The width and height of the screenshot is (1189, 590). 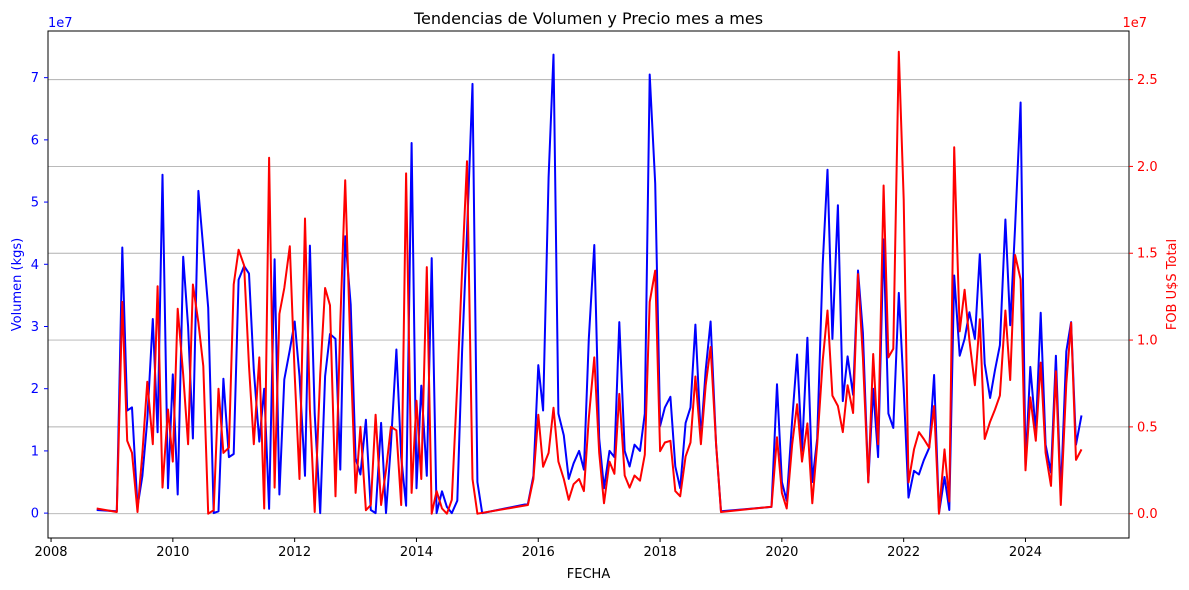 I want to click on y-left-tick-label: 4, so click(x=35, y=265).